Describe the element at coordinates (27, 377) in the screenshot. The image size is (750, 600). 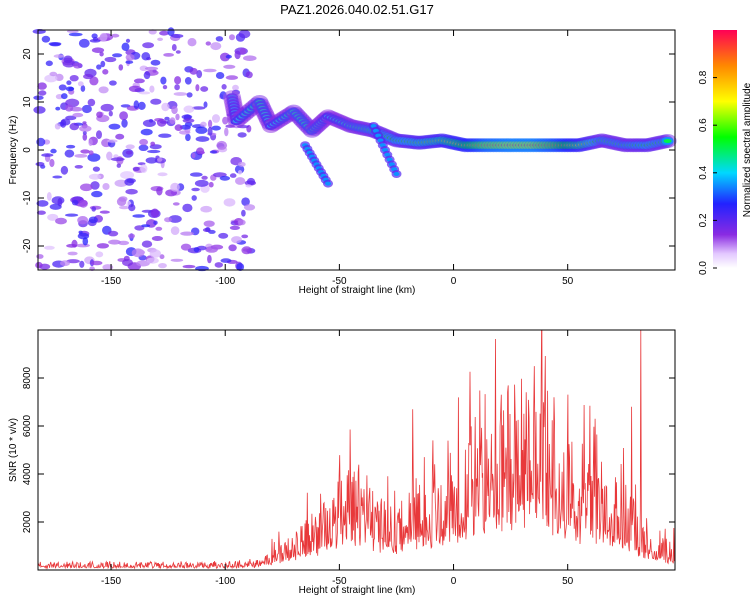
I see `snr-y-tick-label: 8000` at that location.